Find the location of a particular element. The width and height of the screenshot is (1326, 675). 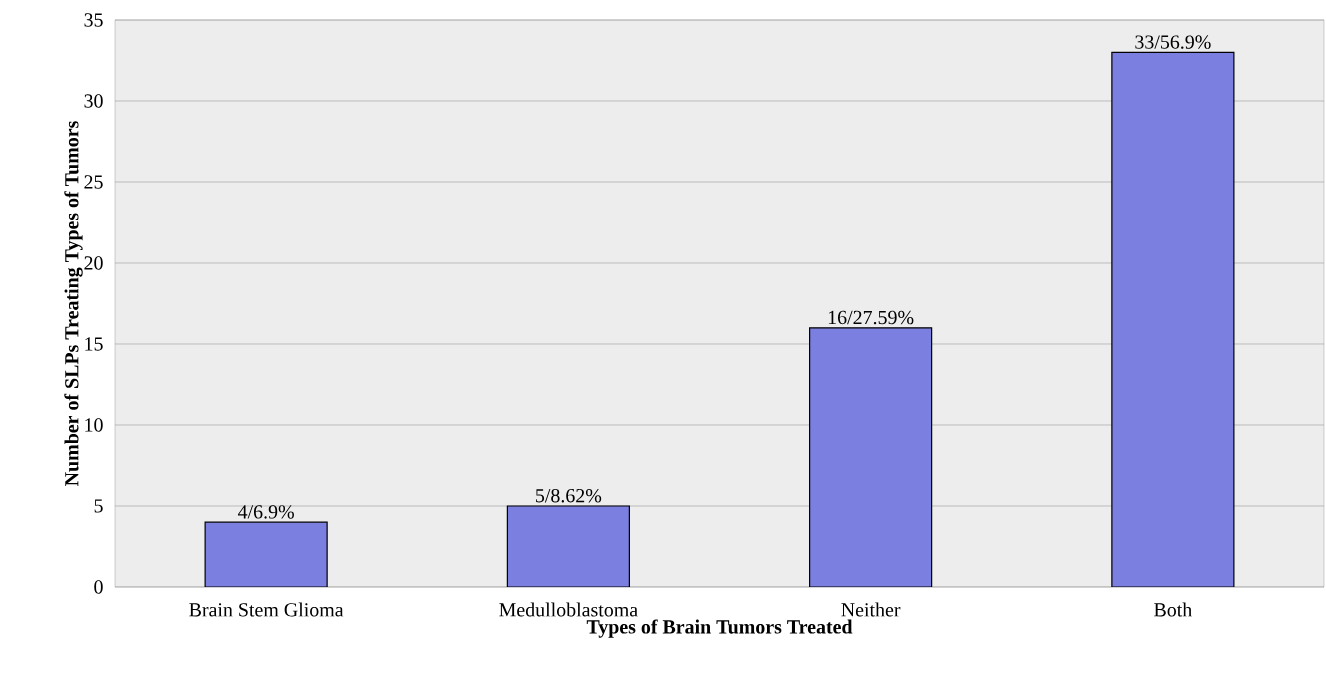

data-label: 33/56.9% is located at coordinates (1173, 42).